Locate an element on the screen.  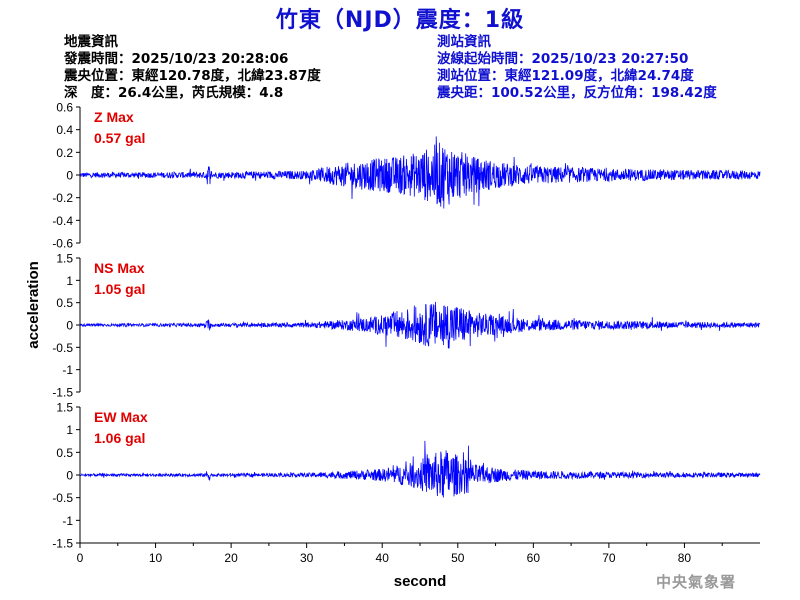
x-tick-label: 70 is located at coordinates (609, 558).